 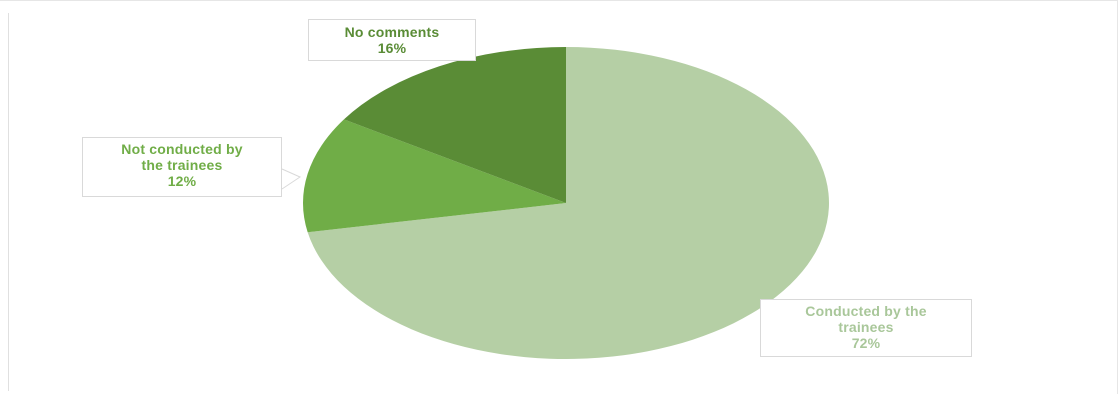 I want to click on data-label-no-comments-value: 16%, so click(x=392, y=48).